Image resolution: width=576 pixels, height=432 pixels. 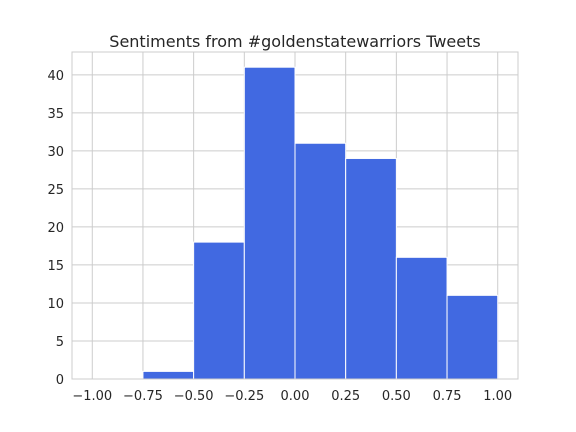 What do you see at coordinates (60, 380) in the screenshot?
I see `y-tick-label: 0` at bounding box center [60, 380].